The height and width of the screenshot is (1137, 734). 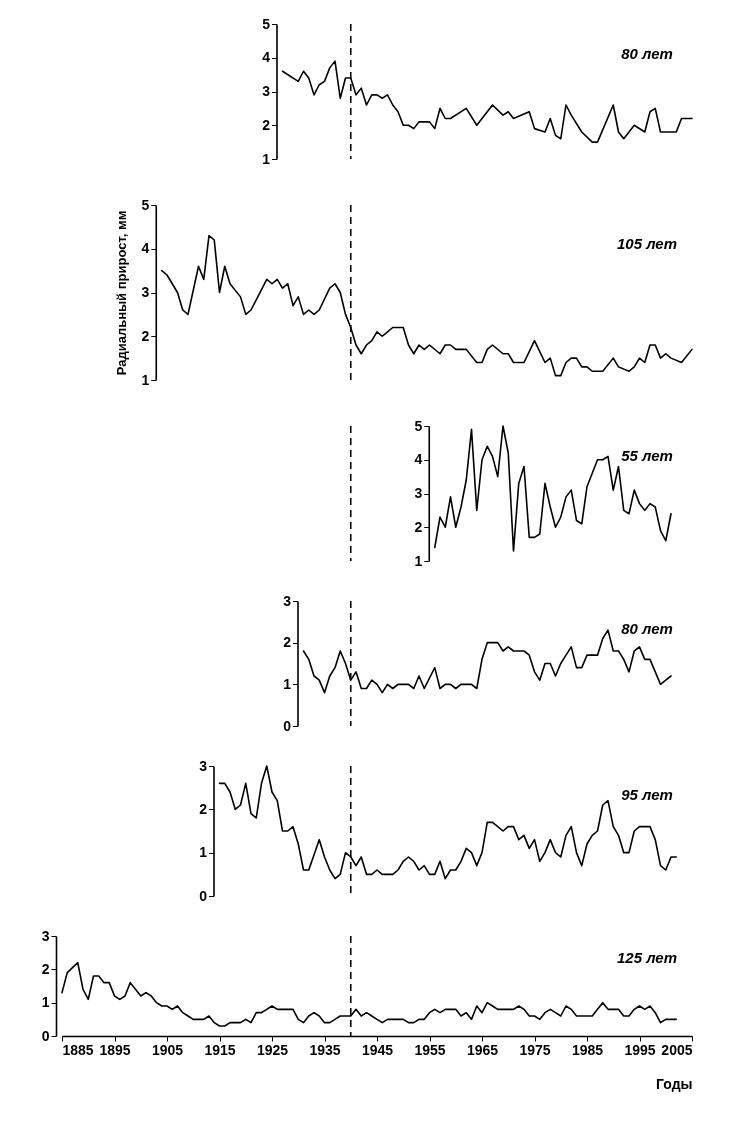 I want to click on series-label: 95 лет, so click(x=647, y=794).